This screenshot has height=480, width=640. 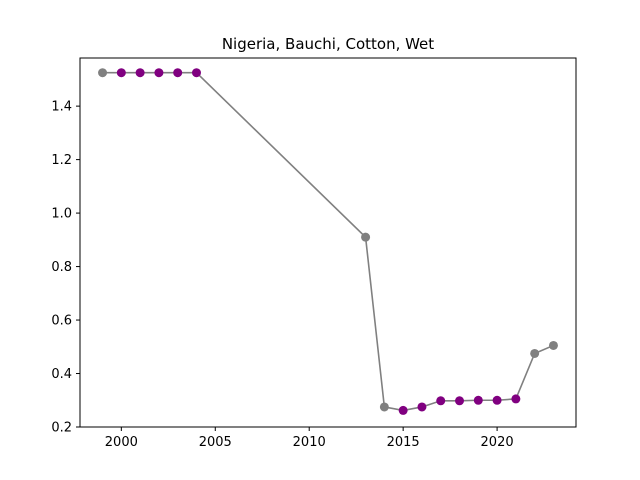 I want to click on y-tick-label: 1.0, so click(x=61, y=214).